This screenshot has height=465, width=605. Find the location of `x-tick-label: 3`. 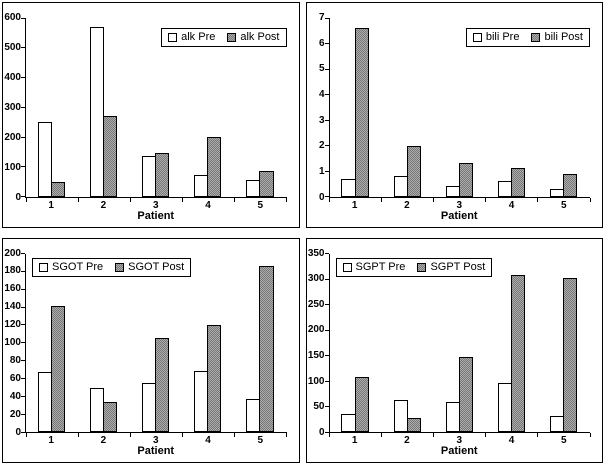

x-tick-label: 3 is located at coordinates (155, 205).